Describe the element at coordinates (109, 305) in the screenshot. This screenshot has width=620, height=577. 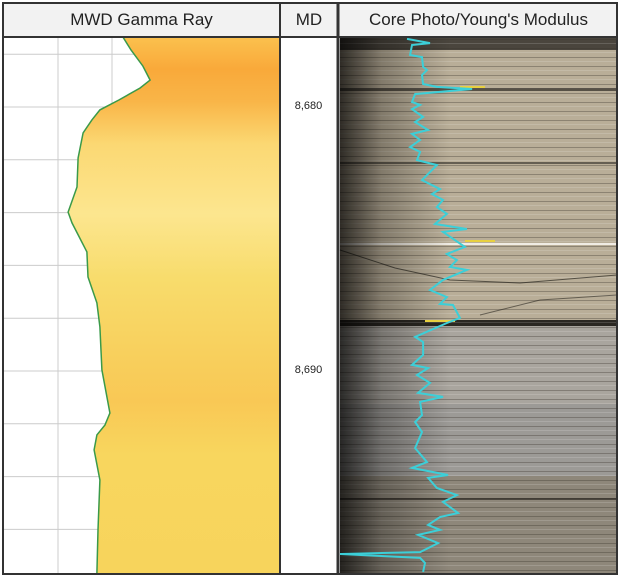
I see `gamma-ray-curve` at that location.